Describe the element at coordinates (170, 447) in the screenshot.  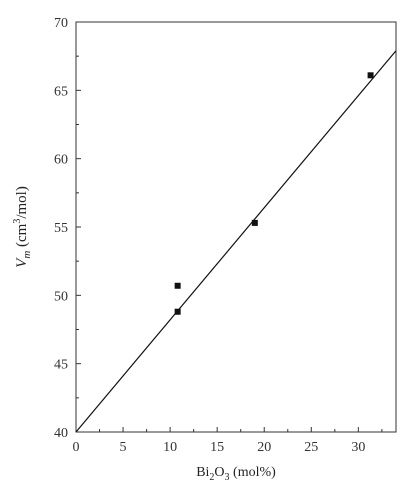
I see `x-tick-label: 10` at that location.